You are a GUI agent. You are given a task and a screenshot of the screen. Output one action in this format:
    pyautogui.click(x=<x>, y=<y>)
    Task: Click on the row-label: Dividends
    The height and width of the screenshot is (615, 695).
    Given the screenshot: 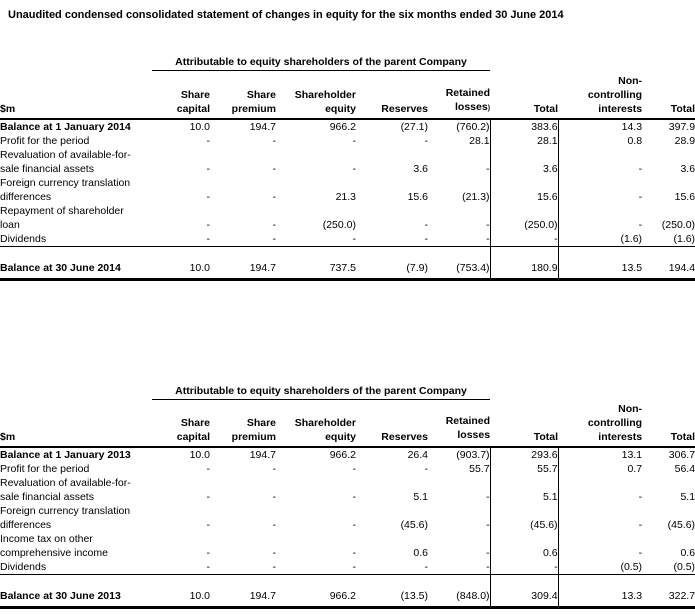 What is the action you would take?
    pyautogui.click(x=76, y=567)
    